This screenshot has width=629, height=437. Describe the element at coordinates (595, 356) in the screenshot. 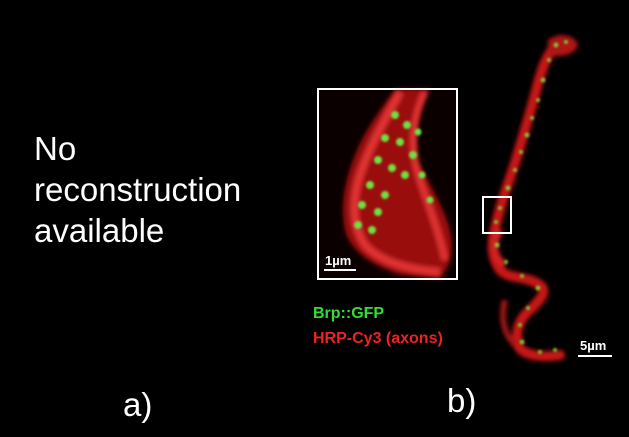

I see `main-scale-bar` at that location.